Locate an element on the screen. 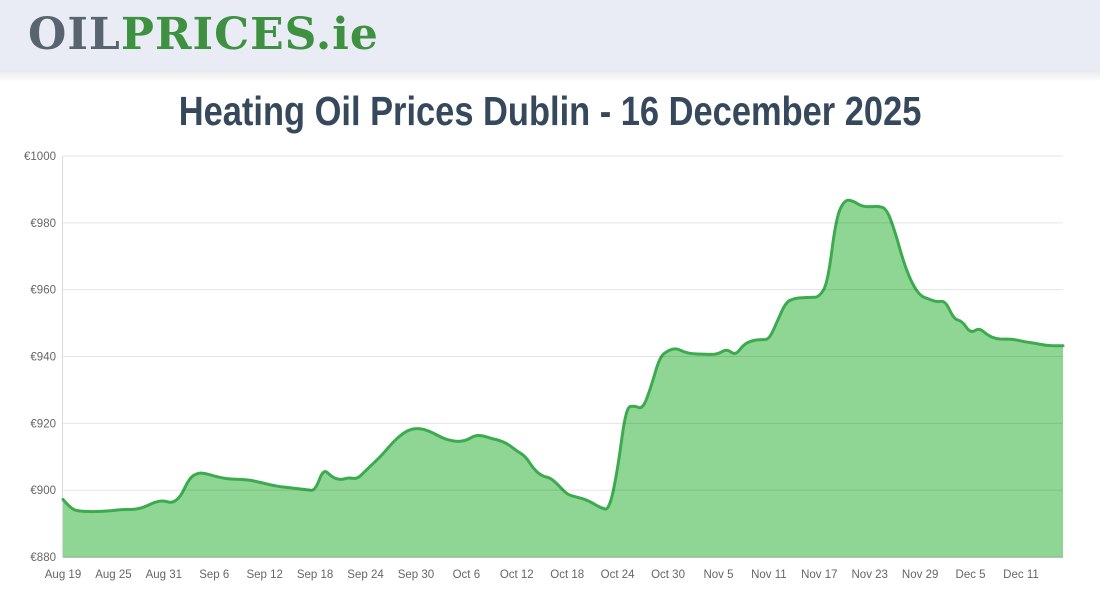  y-tick-label-980: €980 is located at coordinates (43, 224).